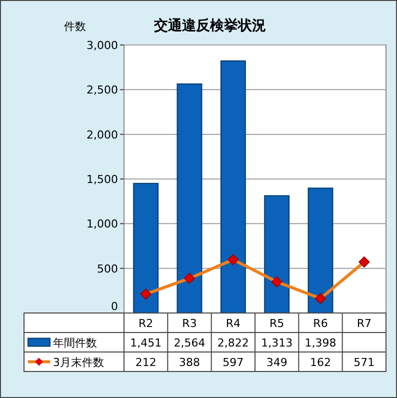 The image size is (397, 398). Describe the element at coordinates (146, 323) in the screenshot. I see `x-tick-label: R2` at that location.